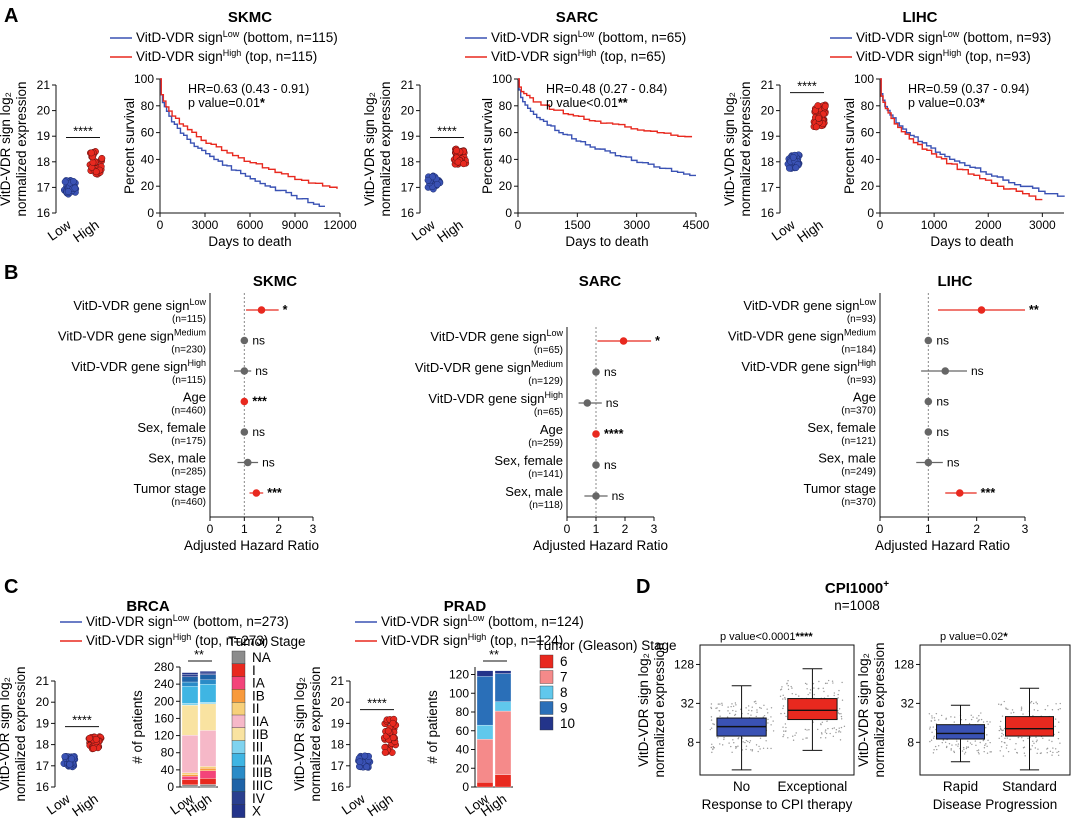 Image resolution: width=1080 pixels, height=839 pixels. I want to click on y-tick-label: 20, so click(44, 111).